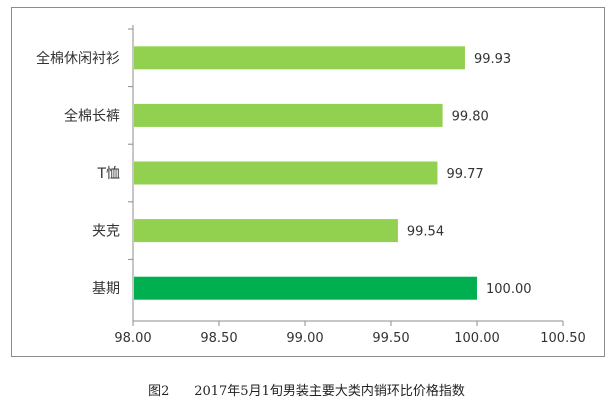 The height and width of the screenshot is (403, 613). I want to click on figure-caption: 图2 2017年5月1旬男装主要大类内销环比价格指数, so click(306, 389).